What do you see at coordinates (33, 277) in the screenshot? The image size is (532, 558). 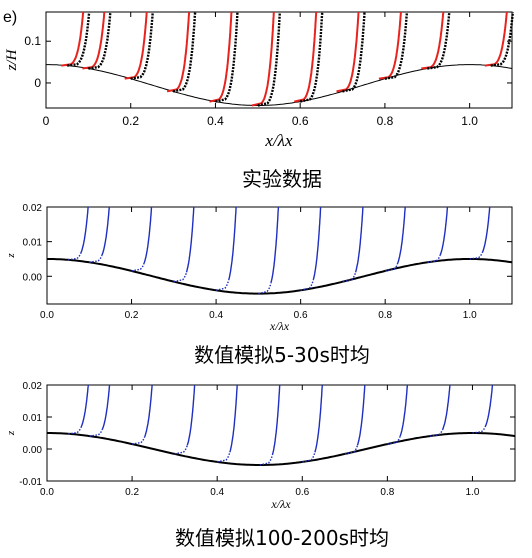 I see `y-tick-label: 0.00` at bounding box center [33, 277].